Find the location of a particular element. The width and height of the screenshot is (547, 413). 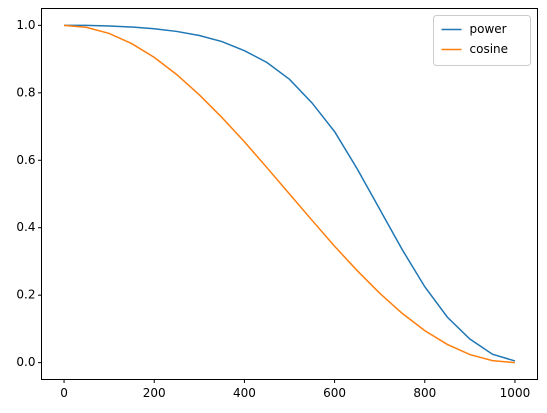

y-tick-label: 0.2 is located at coordinates (25, 295).